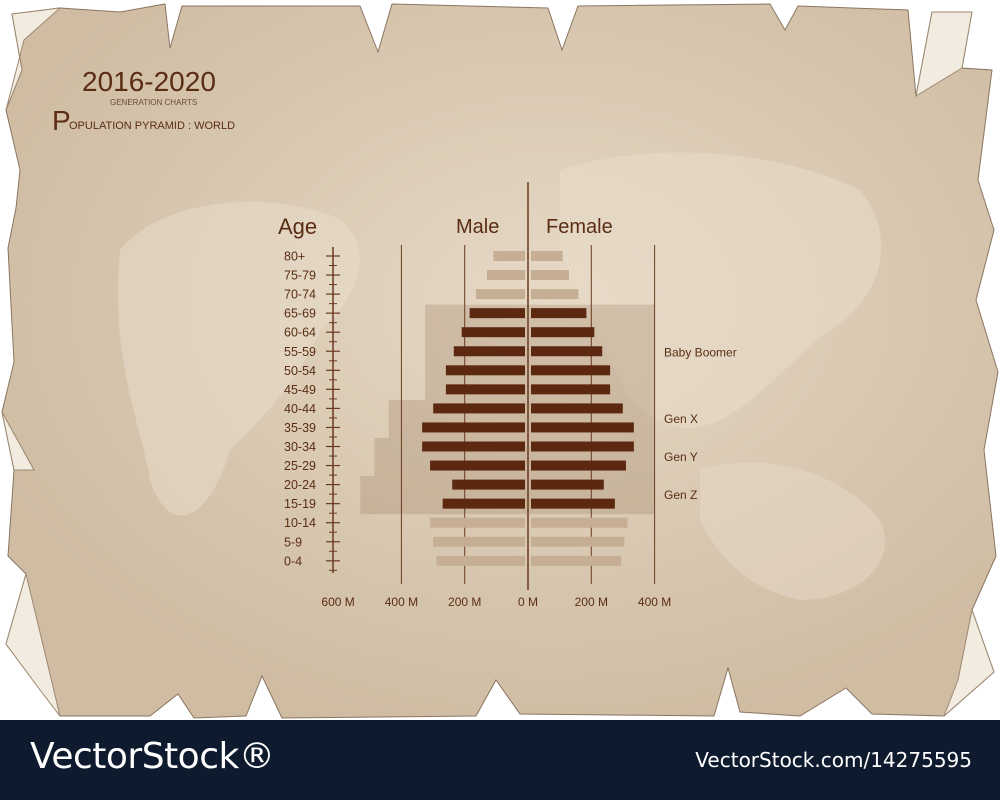 Image resolution: width=1000 pixels, height=800 pixels. What do you see at coordinates (300, 409) in the screenshot?
I see `age-tick-label: 40-44` at bounding box center [300, 409].